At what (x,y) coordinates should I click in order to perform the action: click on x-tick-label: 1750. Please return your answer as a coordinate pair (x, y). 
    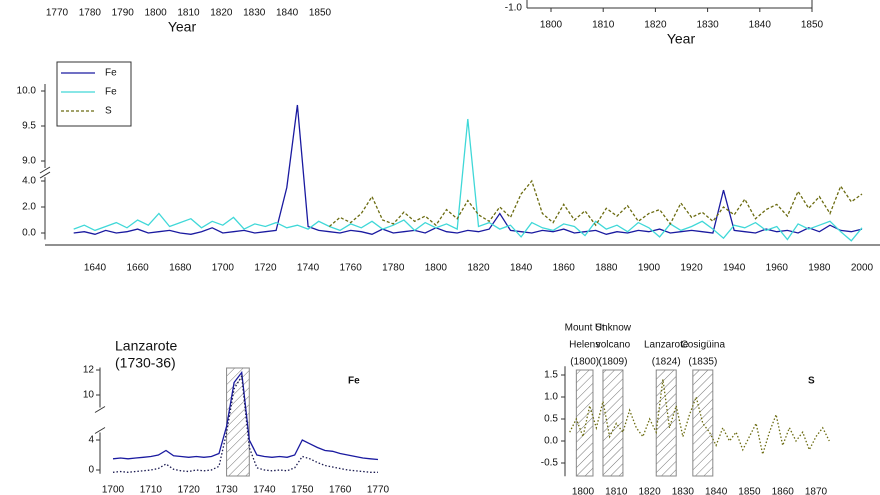
    Looking at the image, I should click on (302, 490).